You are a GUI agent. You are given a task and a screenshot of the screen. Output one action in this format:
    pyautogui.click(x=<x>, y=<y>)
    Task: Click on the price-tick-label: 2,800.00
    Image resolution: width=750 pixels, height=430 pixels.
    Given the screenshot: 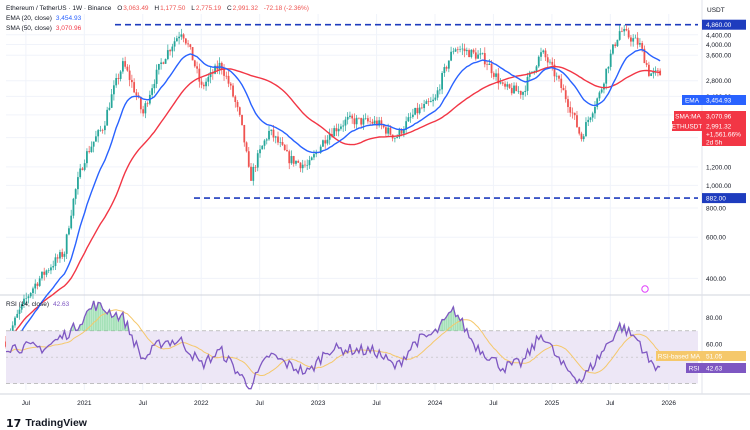 What is the action you would take?
    pyautogui.click(x=719, y=81)
    